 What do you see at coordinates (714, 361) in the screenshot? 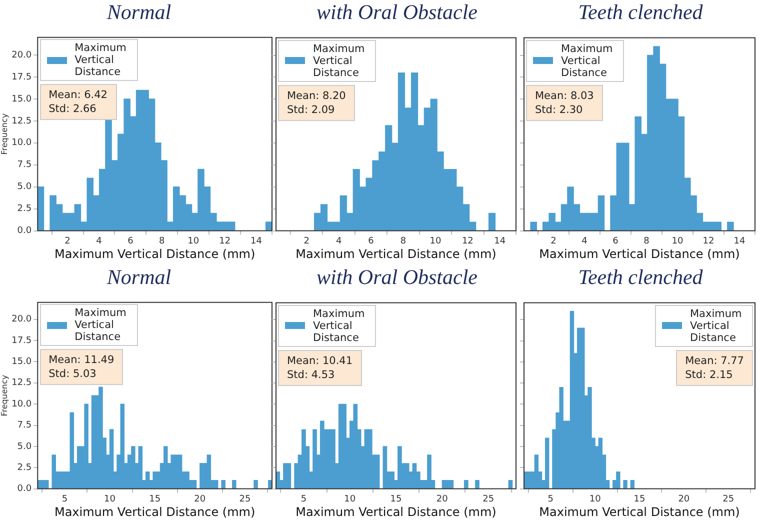
I see `annotation: Mean: 7.77` at bounding box center [714, 361].